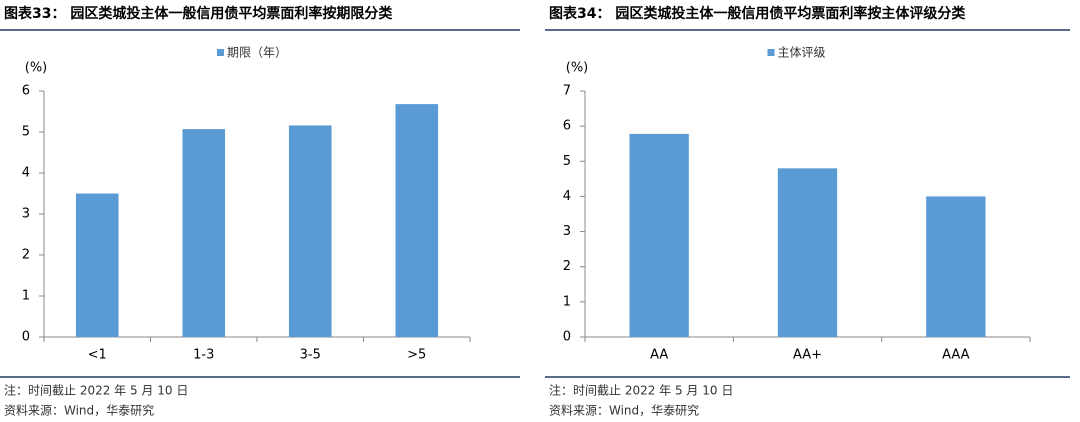 This screenshot has width=1080, height=422. I want to click on x-tick-label: <1, so click(97, 355).